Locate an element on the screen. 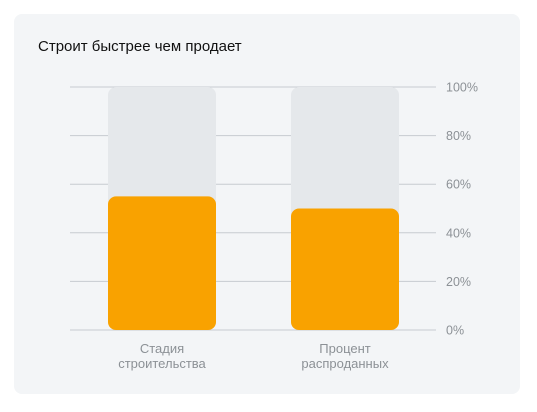 The width and height of the screenshot is (537, 412). x-category-label: Процент распроданных is located at coordinates (345, 356).